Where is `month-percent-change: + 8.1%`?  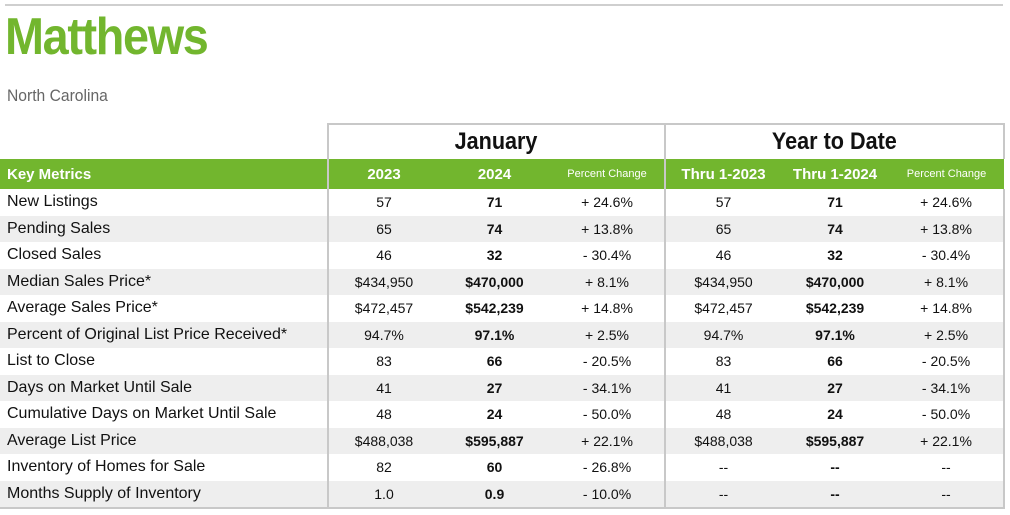
month-percent-change: + 8.1% is located at coordinates (608, 281).